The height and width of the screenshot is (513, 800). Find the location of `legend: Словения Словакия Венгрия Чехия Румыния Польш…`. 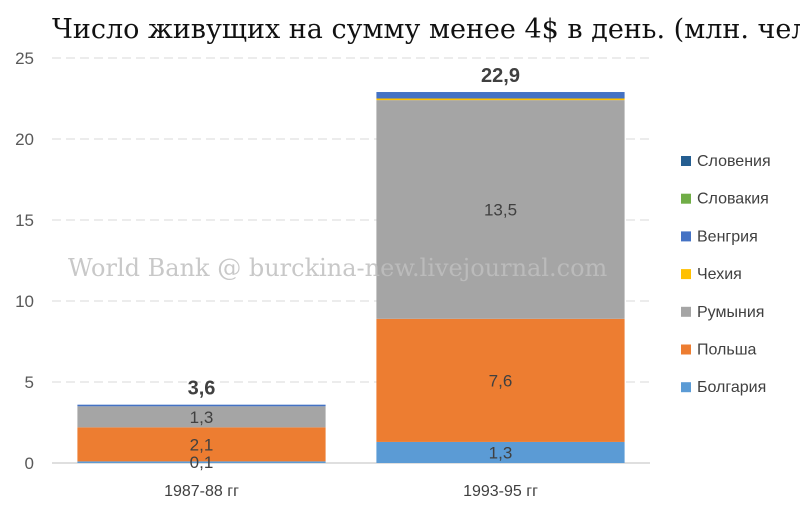

legend: Словения Словакия Венгрия Чехия Румыния Польш… is located at coordinates (726, 274).